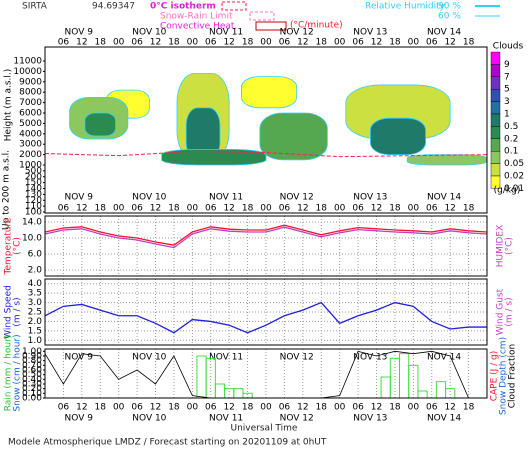 The height and width of the screenshot is (450, 528). Describe the element at coordinates (33, 201) in the screenshot. I see `y-tick-label: 120` at that location.